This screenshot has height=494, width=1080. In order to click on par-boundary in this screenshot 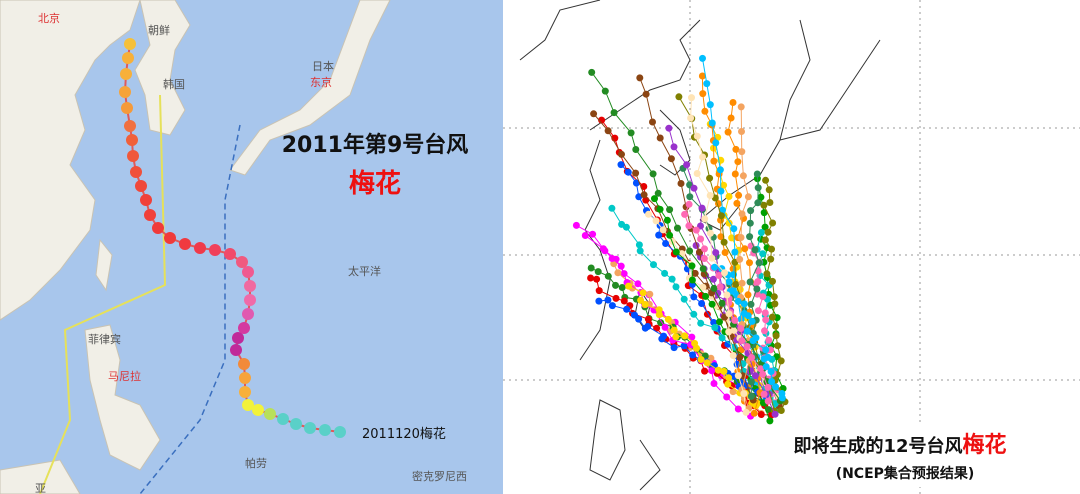, I will do `click(103, 294)`.